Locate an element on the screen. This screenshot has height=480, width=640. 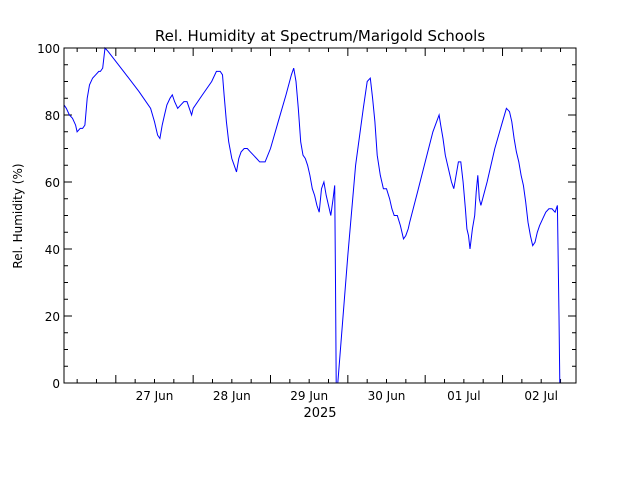
y-tick-label: 100 is located at coordinates (48, 49).